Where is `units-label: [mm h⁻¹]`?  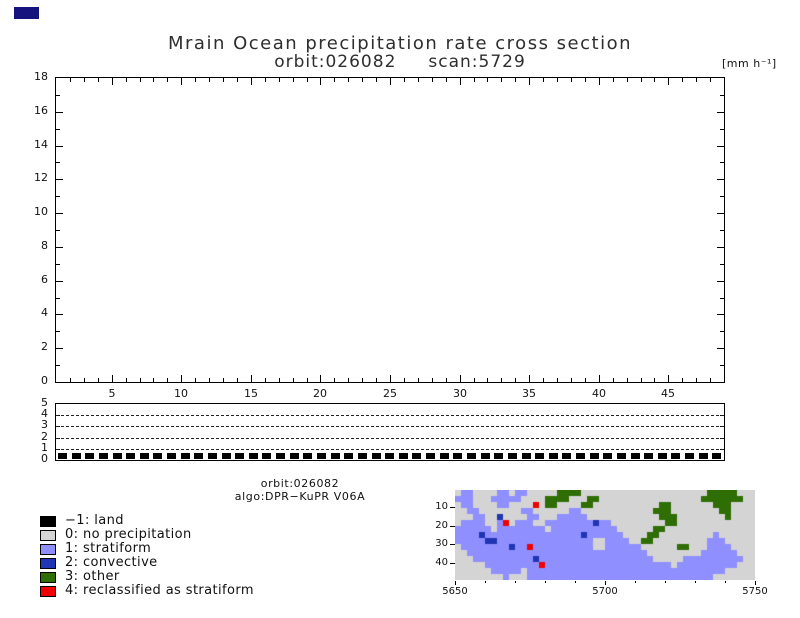 units-label: [mm h⁻¹] is located at coordinates (749, 63).